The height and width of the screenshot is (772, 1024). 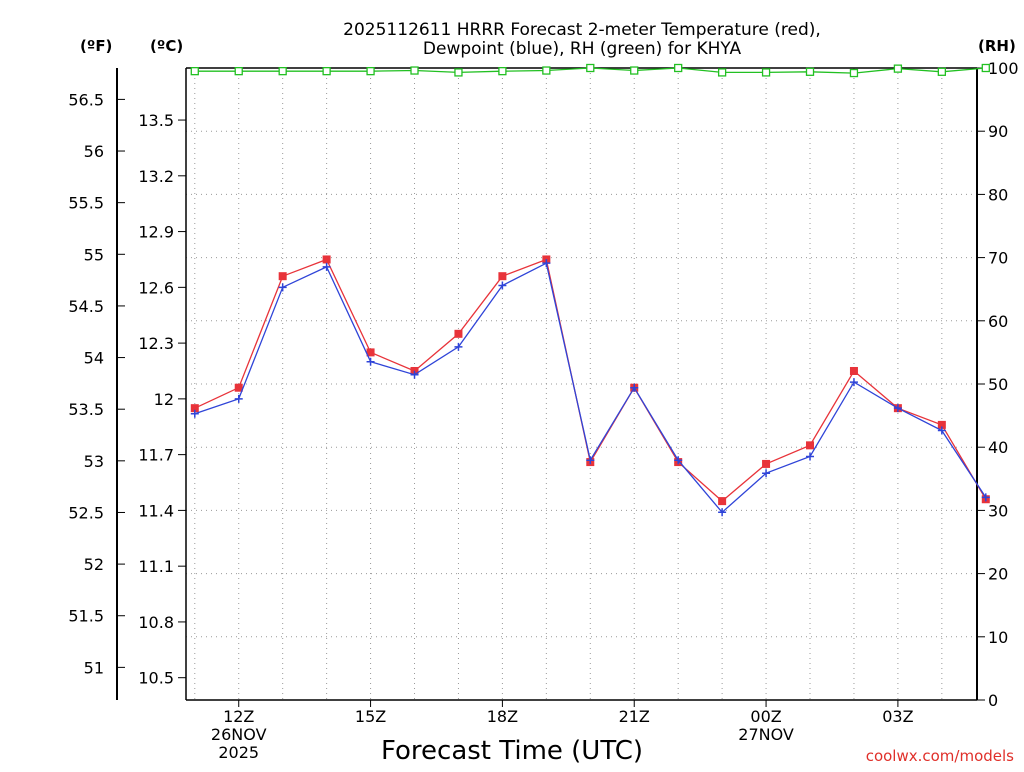 I want to click on rh-tick-label: 80, so click(x=998, y=194).